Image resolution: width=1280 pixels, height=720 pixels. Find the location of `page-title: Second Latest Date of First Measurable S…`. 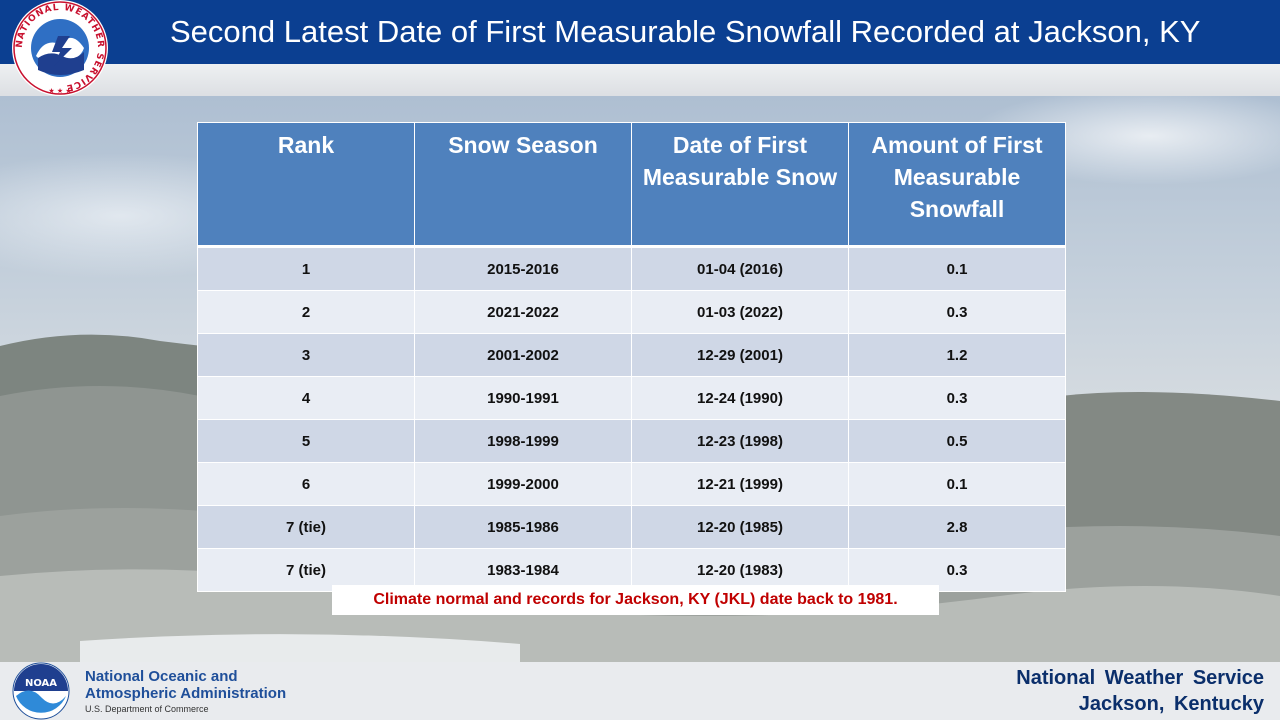

page-title: Second Latest Date of First Measurable S… is located at coordinates (685, 31).